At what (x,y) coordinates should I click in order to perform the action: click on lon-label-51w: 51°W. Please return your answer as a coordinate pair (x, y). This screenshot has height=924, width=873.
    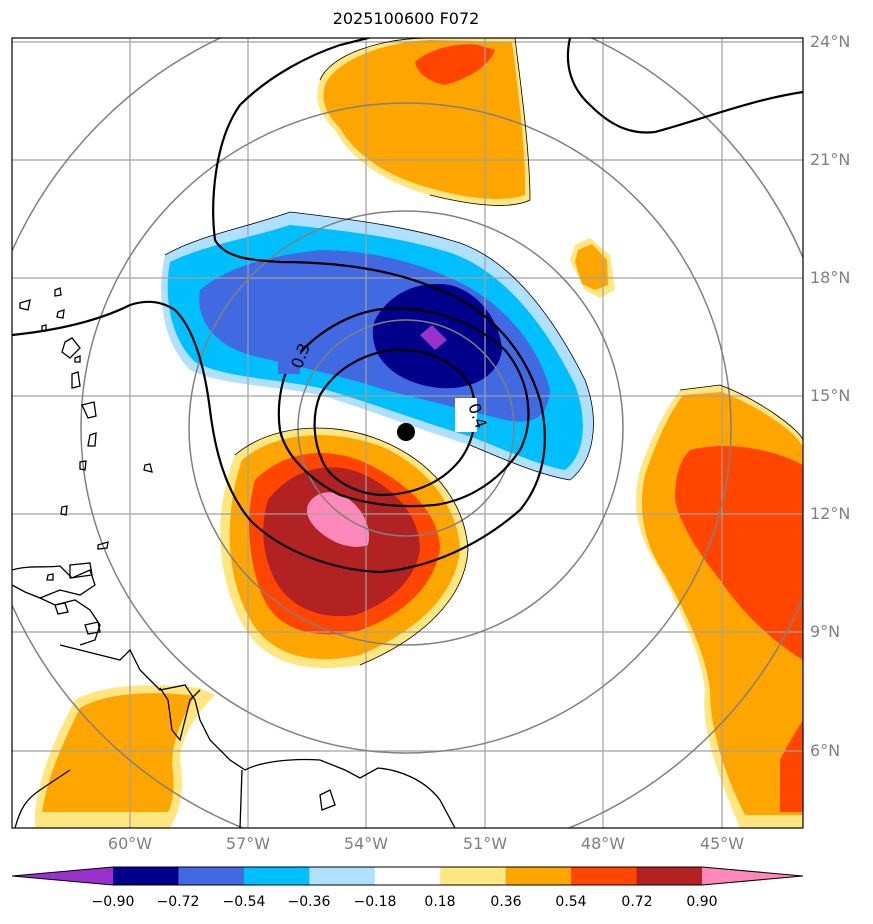
    Looking at the image, I should click on (485, 843).